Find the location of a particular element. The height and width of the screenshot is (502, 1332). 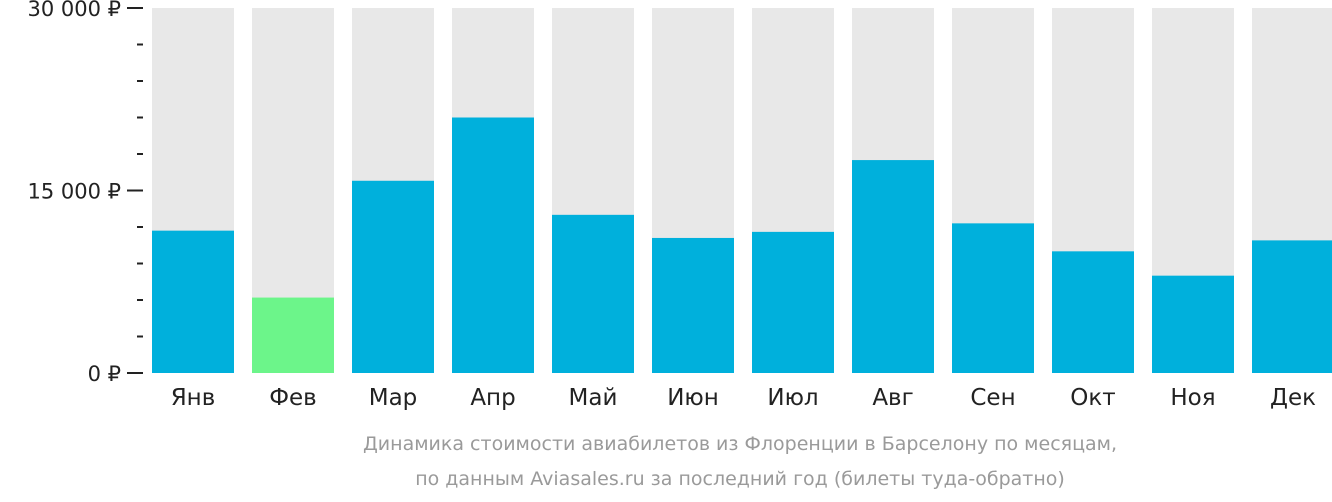

x-tick-label: Июл is located at coordinates (792, 398).